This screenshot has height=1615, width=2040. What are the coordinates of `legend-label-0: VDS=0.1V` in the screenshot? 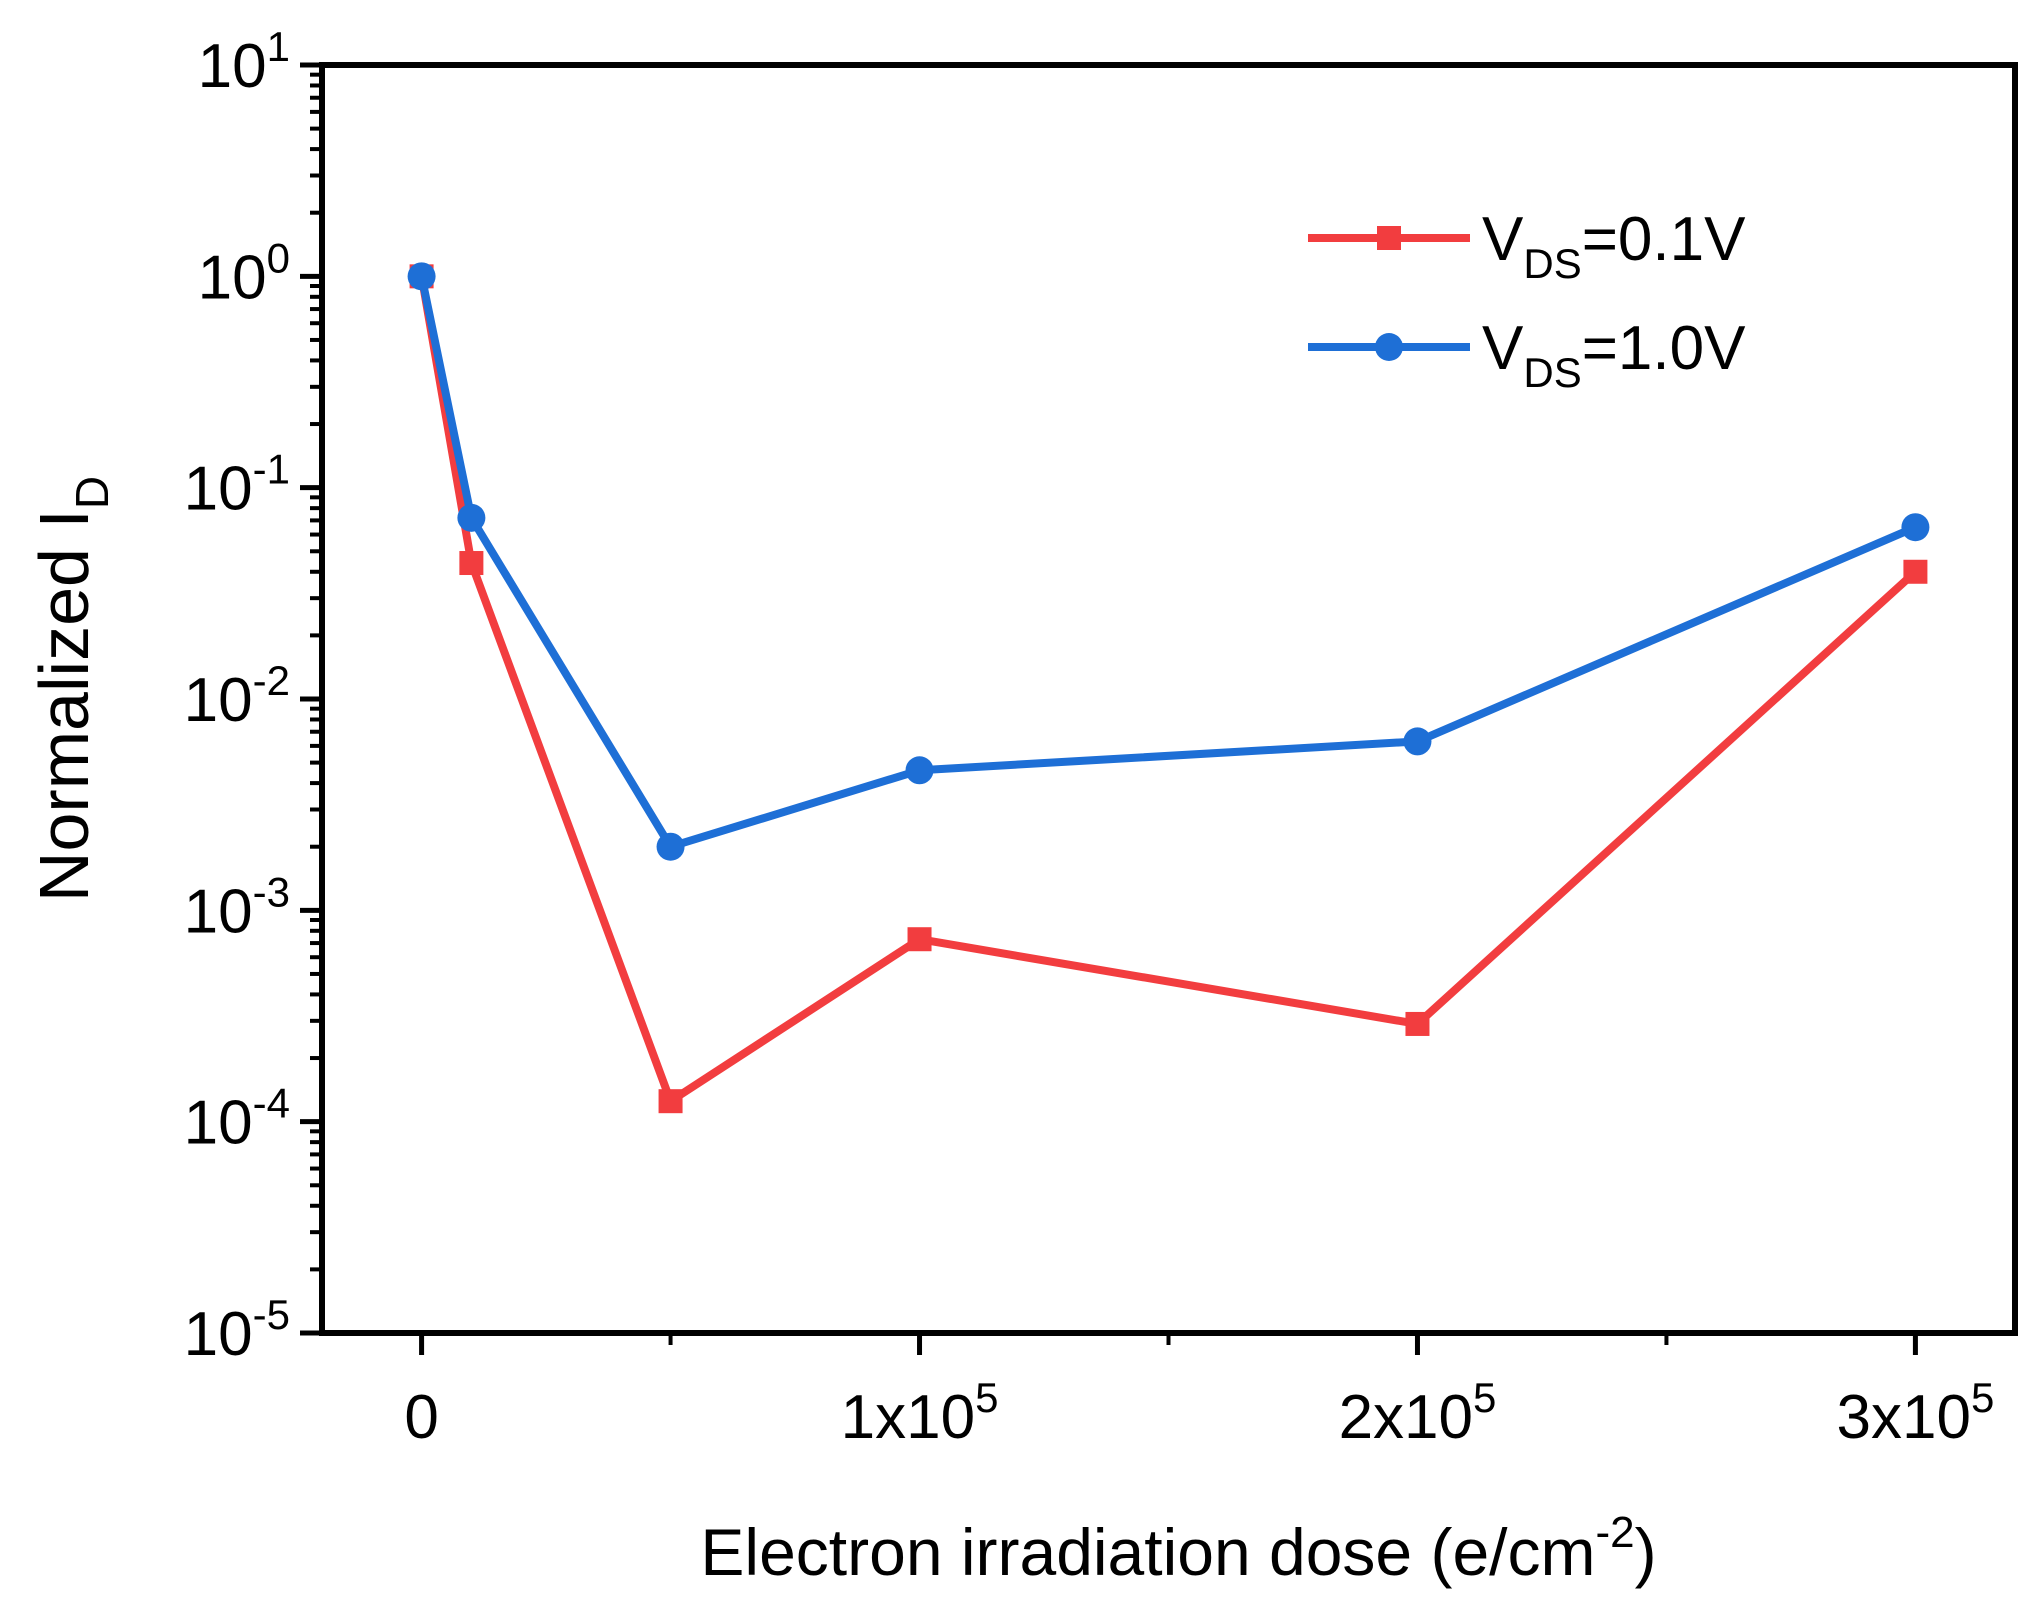 It's located at (1614, 246).